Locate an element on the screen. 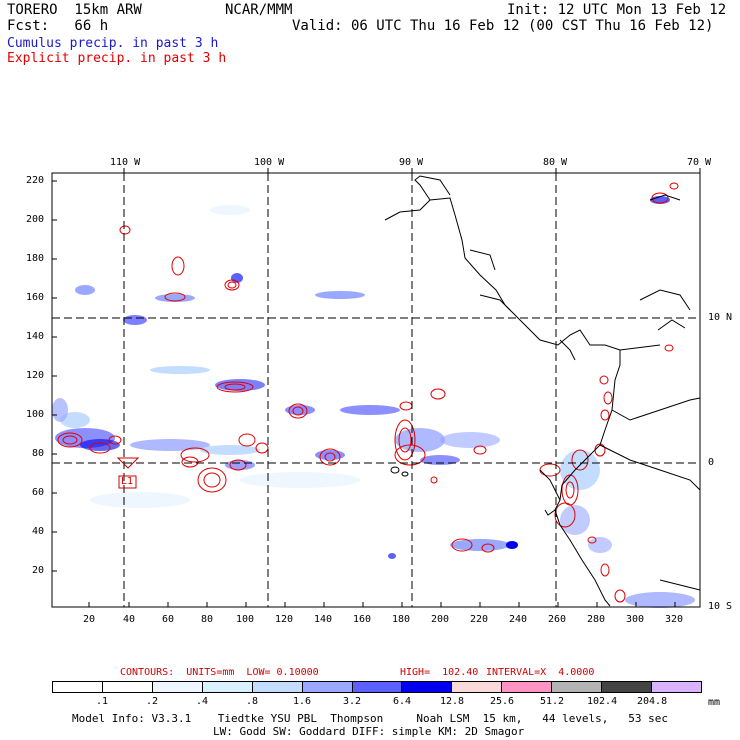  contour-units: CONTOURS: UNITS=mm LOW= 0.10000 is located at coordinates (219, 672).